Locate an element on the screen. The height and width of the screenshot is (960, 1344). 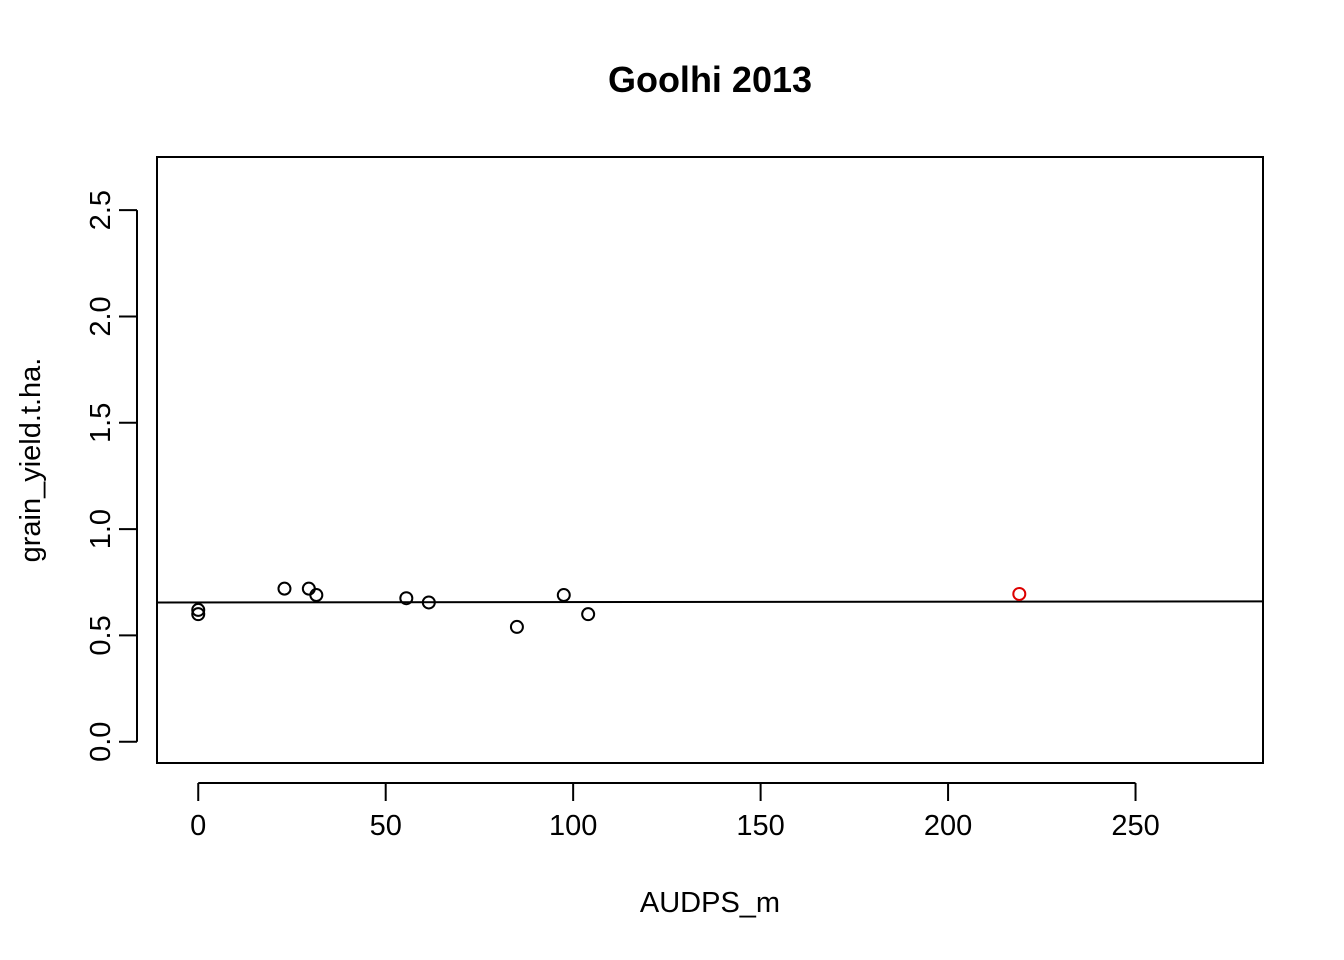
y-axis-label: grain_yield.t.ha. is located at coordinates (31, 460).